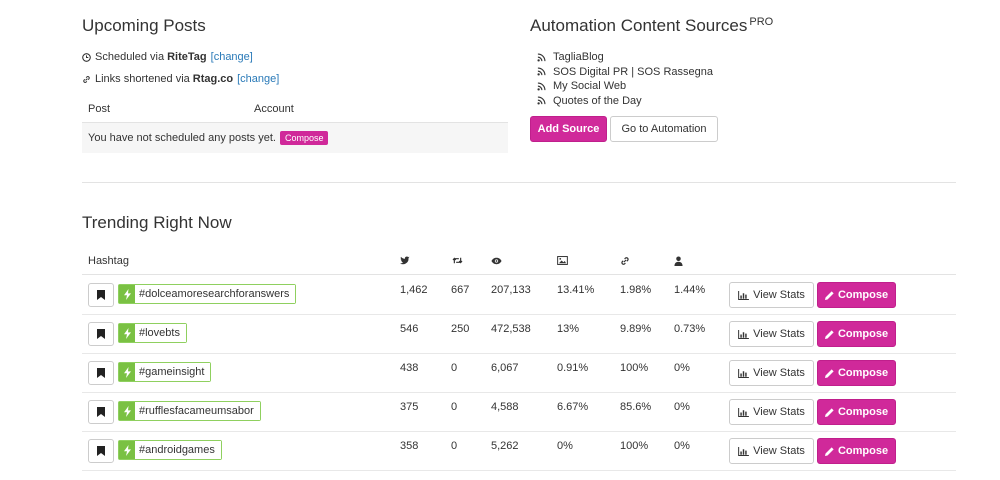 This screenshot has height=480, width=1000. I want to click on hashtag-chip: #androidgames, so click(170, 450).